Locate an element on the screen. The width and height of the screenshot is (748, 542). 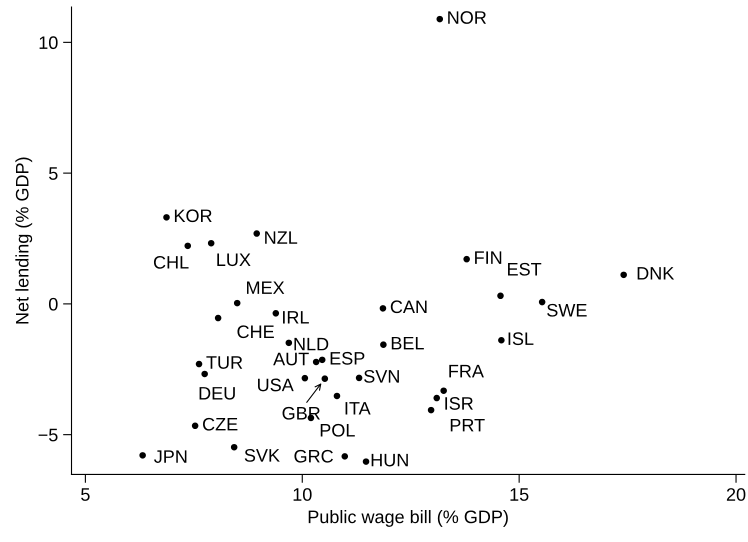
annotation: CHE is located at coordinates (255, 331).